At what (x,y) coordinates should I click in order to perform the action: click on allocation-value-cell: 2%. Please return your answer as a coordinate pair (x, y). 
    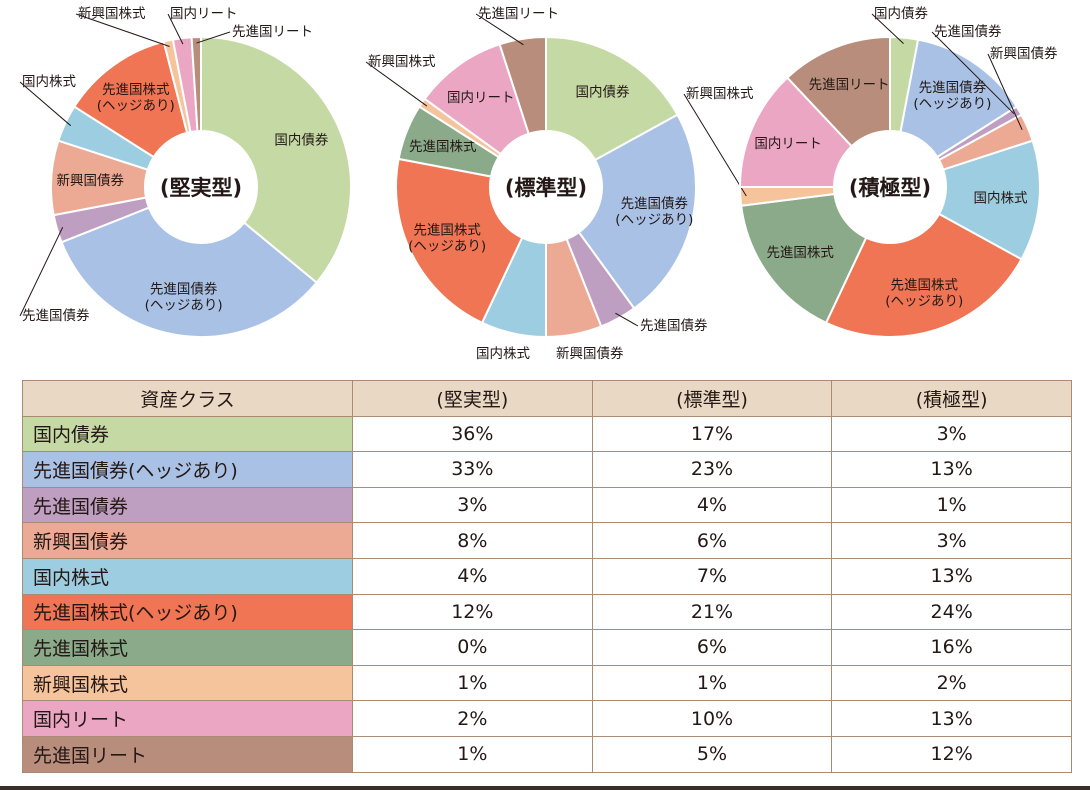
    Looking at the image, I should click on (951, 683).